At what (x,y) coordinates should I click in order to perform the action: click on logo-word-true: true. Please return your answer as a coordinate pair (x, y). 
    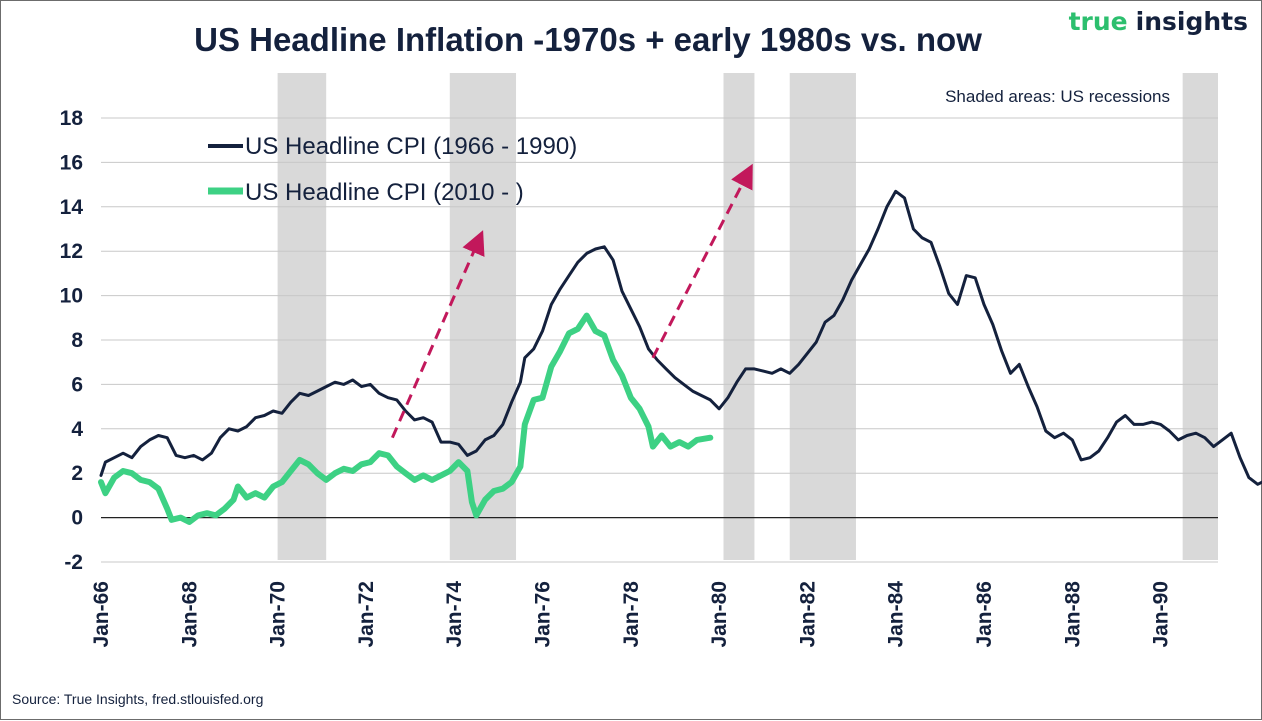
    Looking at the image, I should click on (1098, 21).